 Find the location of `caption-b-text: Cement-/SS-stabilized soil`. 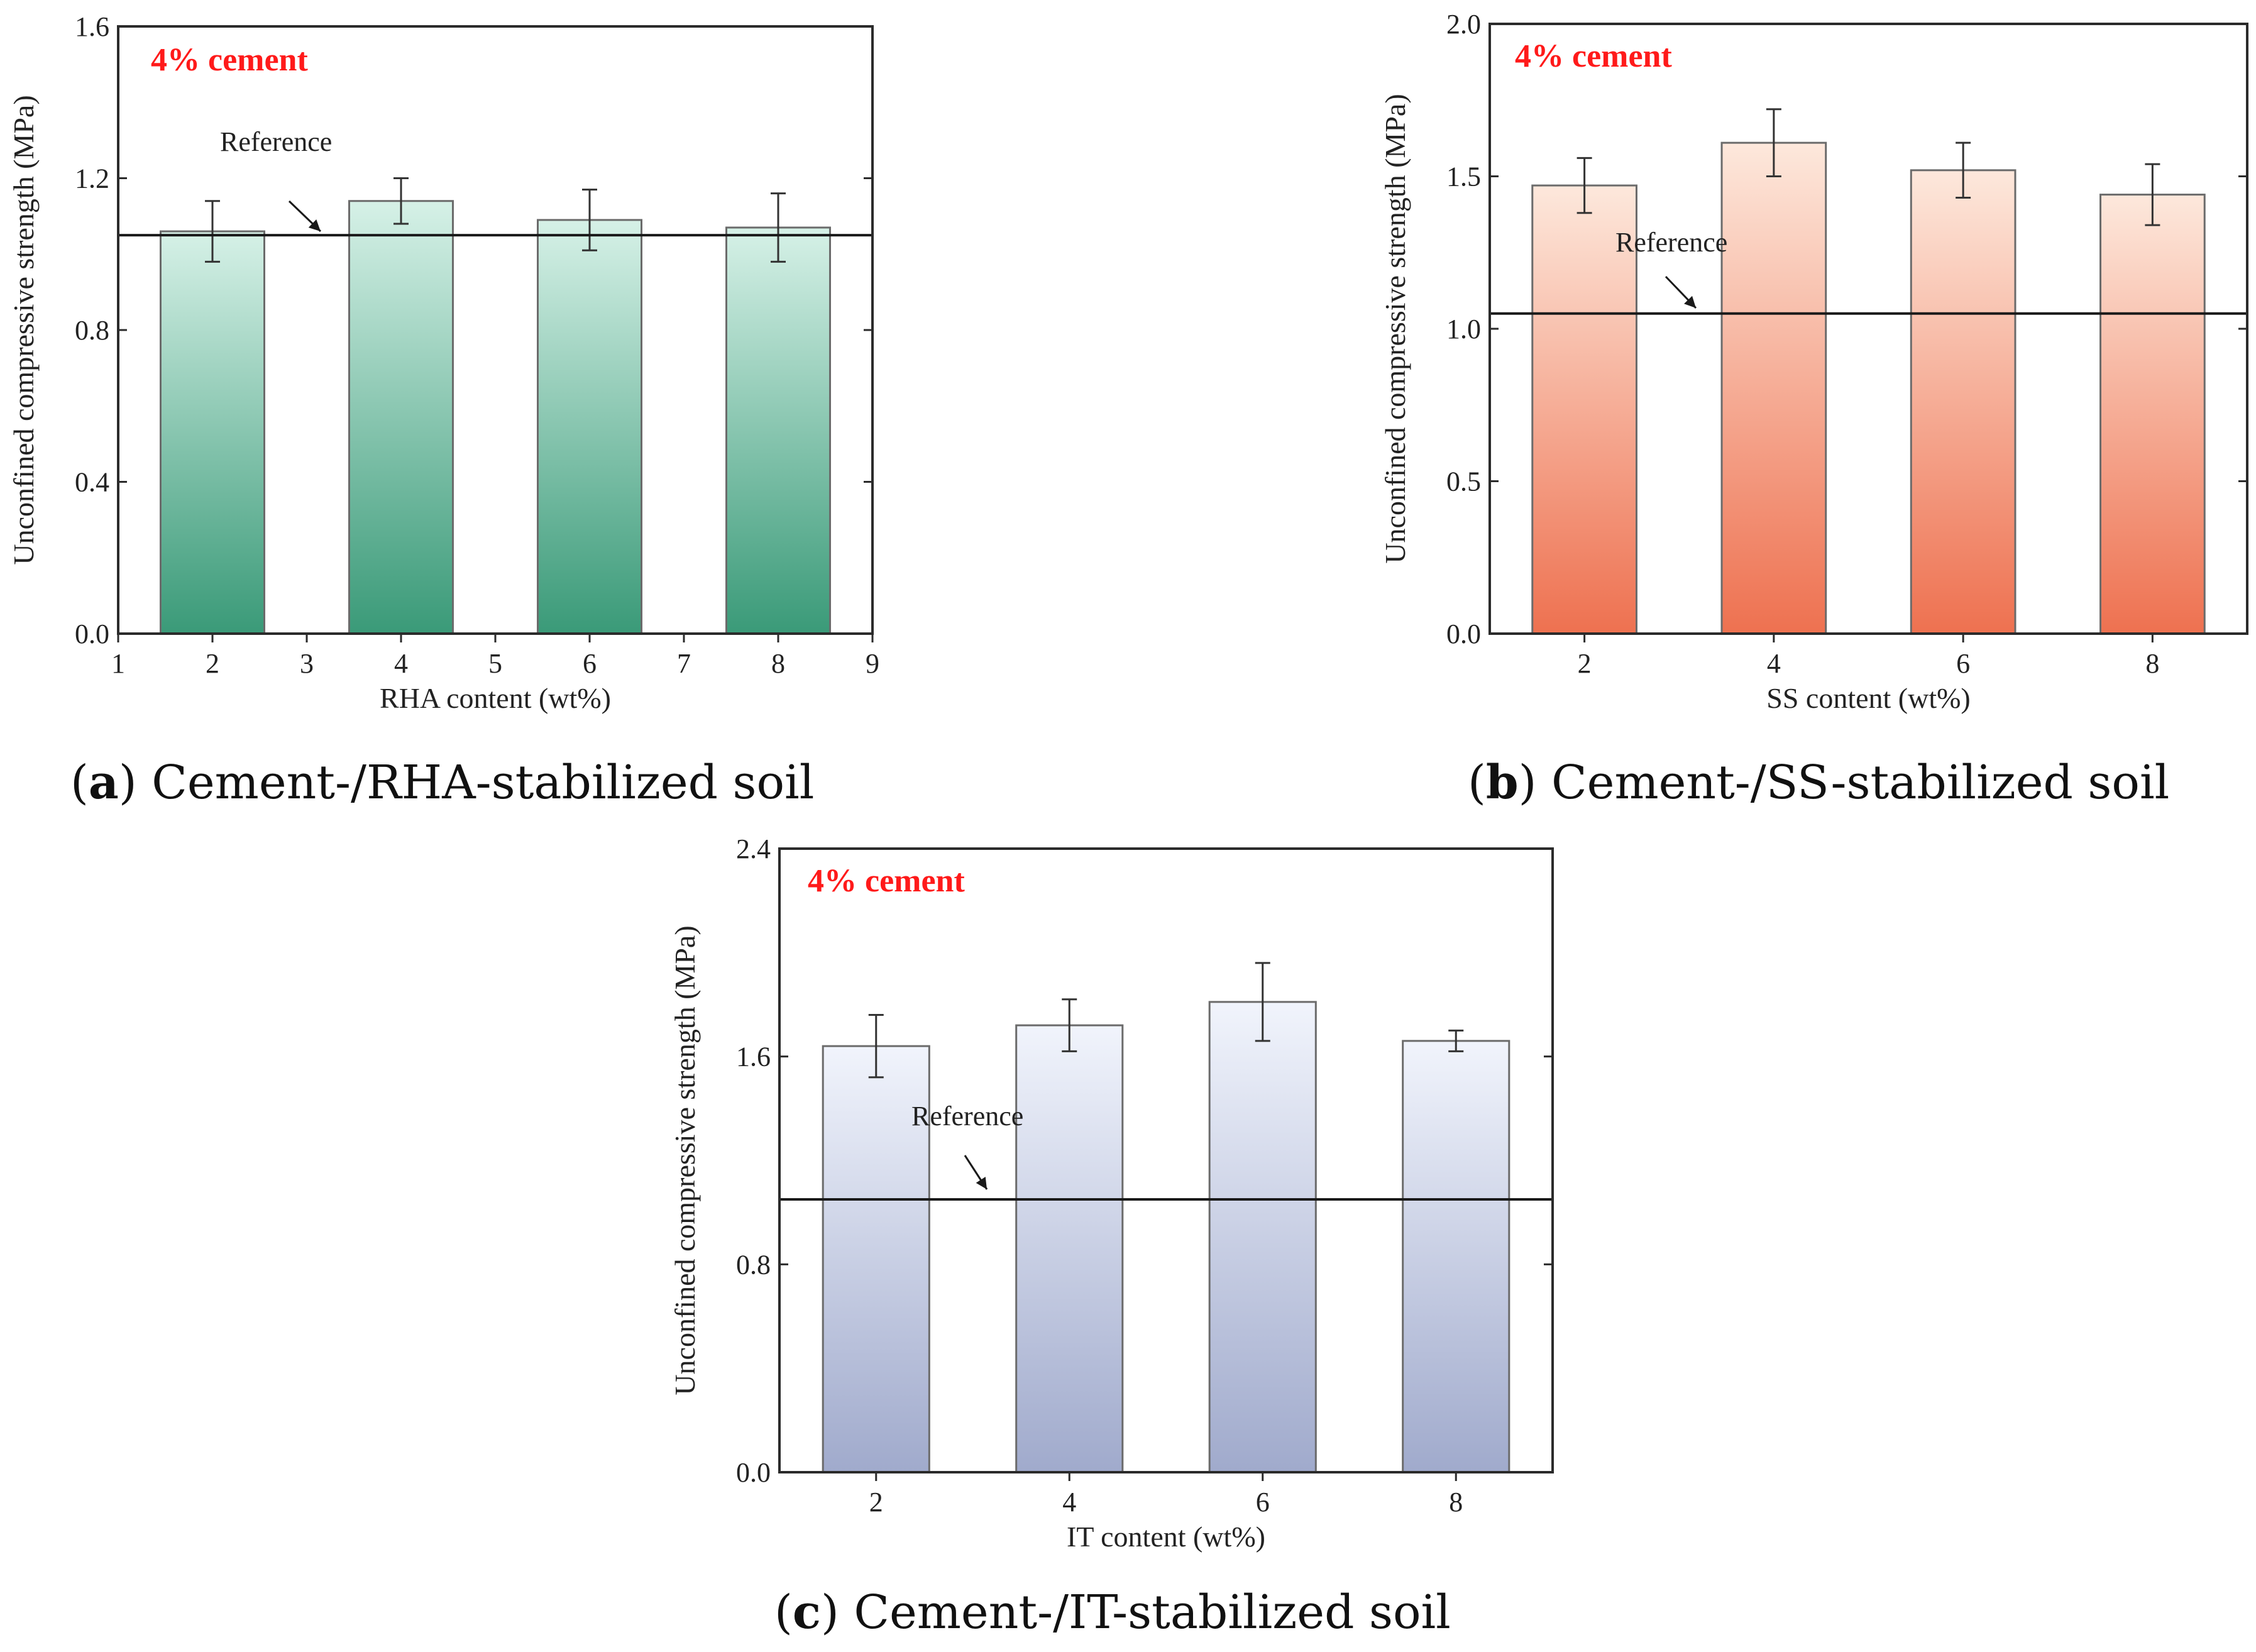

caption-b-text: Cement-/SS-stabilized soil is located at coordinates (1860, 783).